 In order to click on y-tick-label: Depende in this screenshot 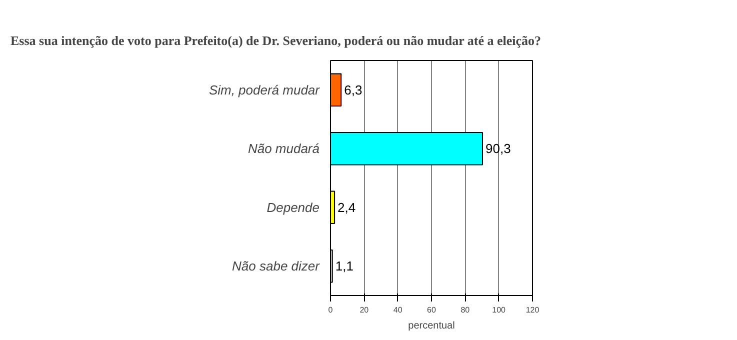, I will do `click(293, 207)`.